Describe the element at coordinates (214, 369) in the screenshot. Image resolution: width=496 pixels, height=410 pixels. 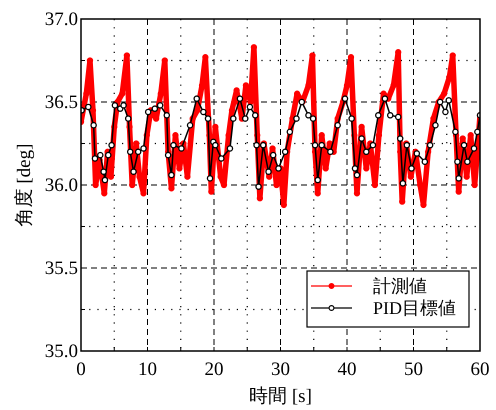
I see `x-tick-label: 20` at that location.